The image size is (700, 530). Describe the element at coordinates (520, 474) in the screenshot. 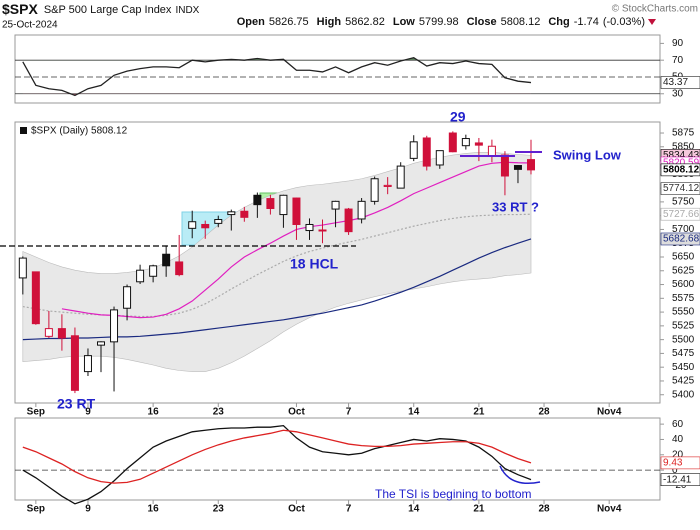

I see `bottom-arc` at that location.